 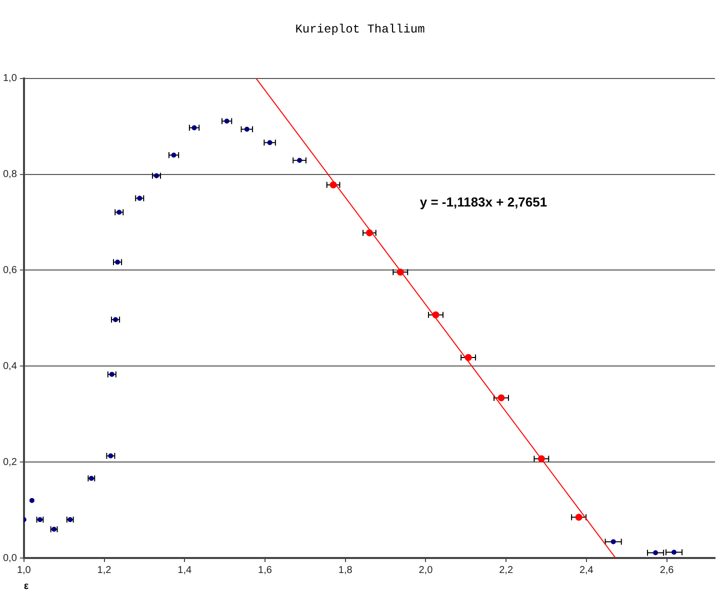 I want to click on y-tick-label: 0,8, so click(x=10, y=174).